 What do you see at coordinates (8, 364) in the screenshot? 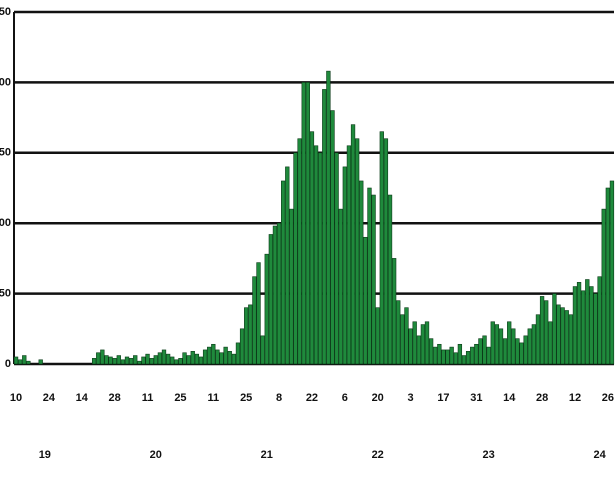
I see `y-tick-label: 0` at bounding box center [8, 364].